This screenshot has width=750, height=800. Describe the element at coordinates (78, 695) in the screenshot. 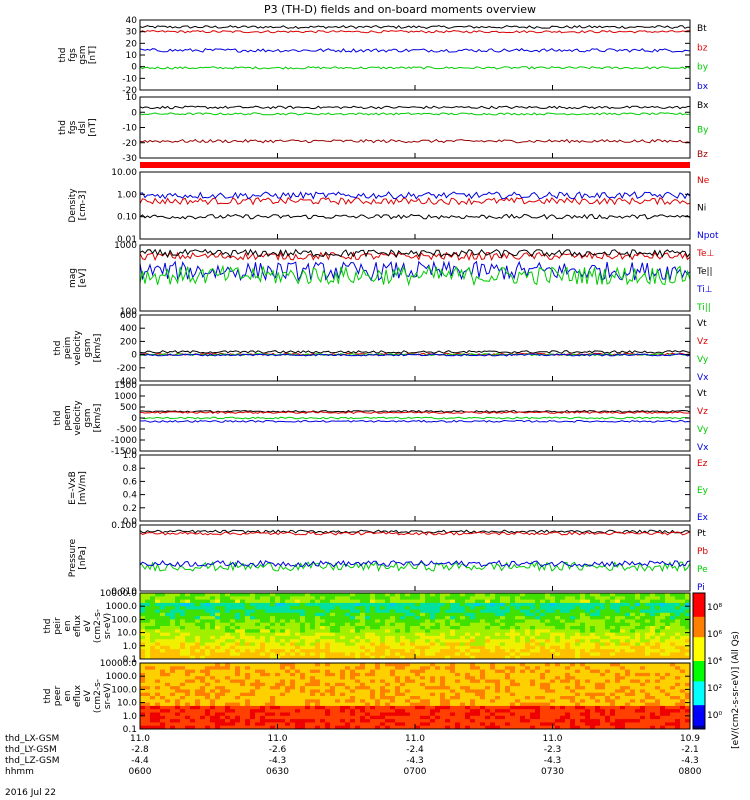

I see `y-axis-label: eflux` at that location.